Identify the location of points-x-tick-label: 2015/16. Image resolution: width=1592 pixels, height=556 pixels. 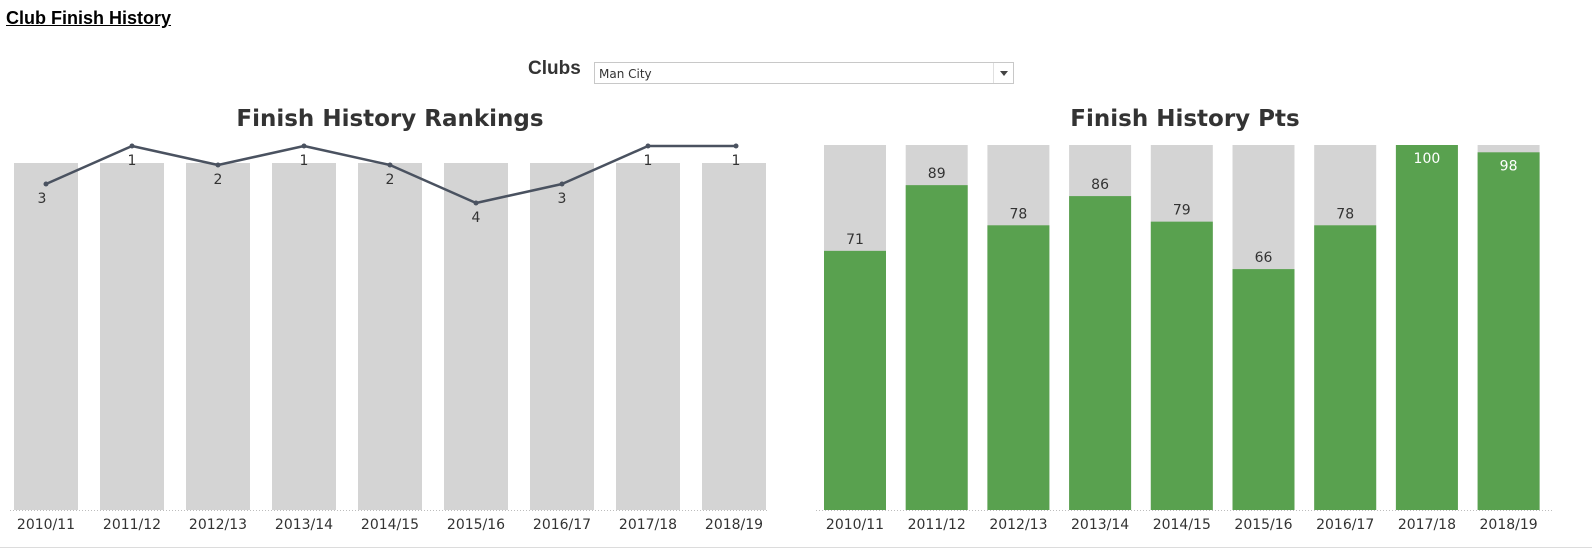
(1263, 525).